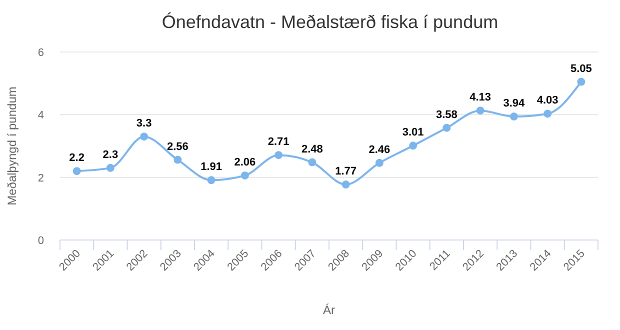  I want to click on data-label: 2.2, so click(76, 158).